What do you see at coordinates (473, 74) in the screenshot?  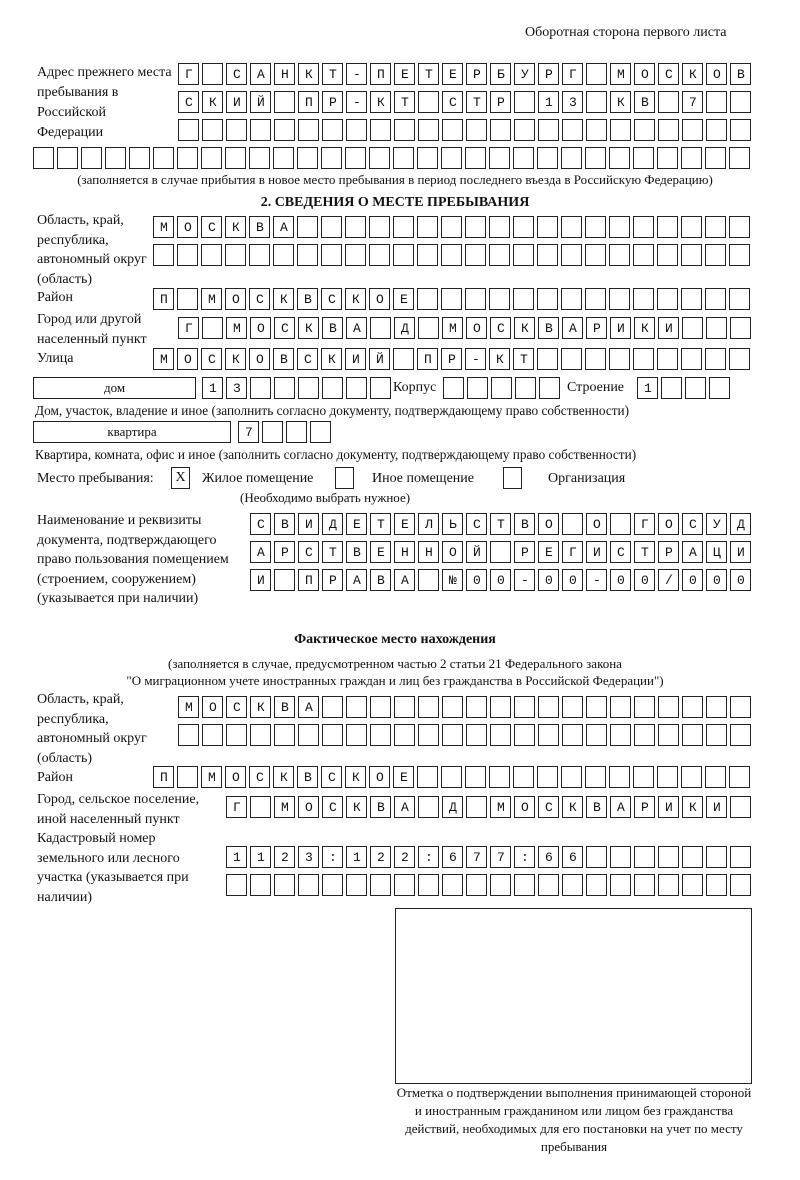 I see `row-text: Г САНКТ-ПЕТЕРБУРГ МОСКОВ` at bounding box center [473, 74].